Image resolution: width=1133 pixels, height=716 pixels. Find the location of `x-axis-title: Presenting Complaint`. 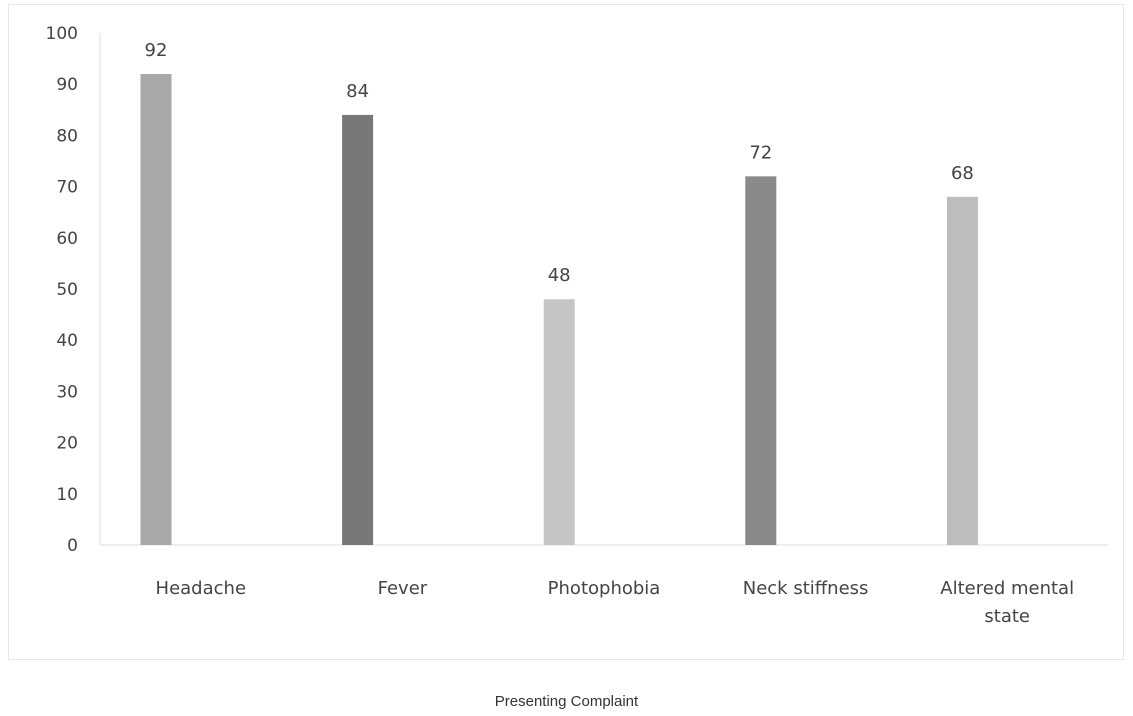

x-axis-title: Presenting Complaint is located at coordinates (566, 701).